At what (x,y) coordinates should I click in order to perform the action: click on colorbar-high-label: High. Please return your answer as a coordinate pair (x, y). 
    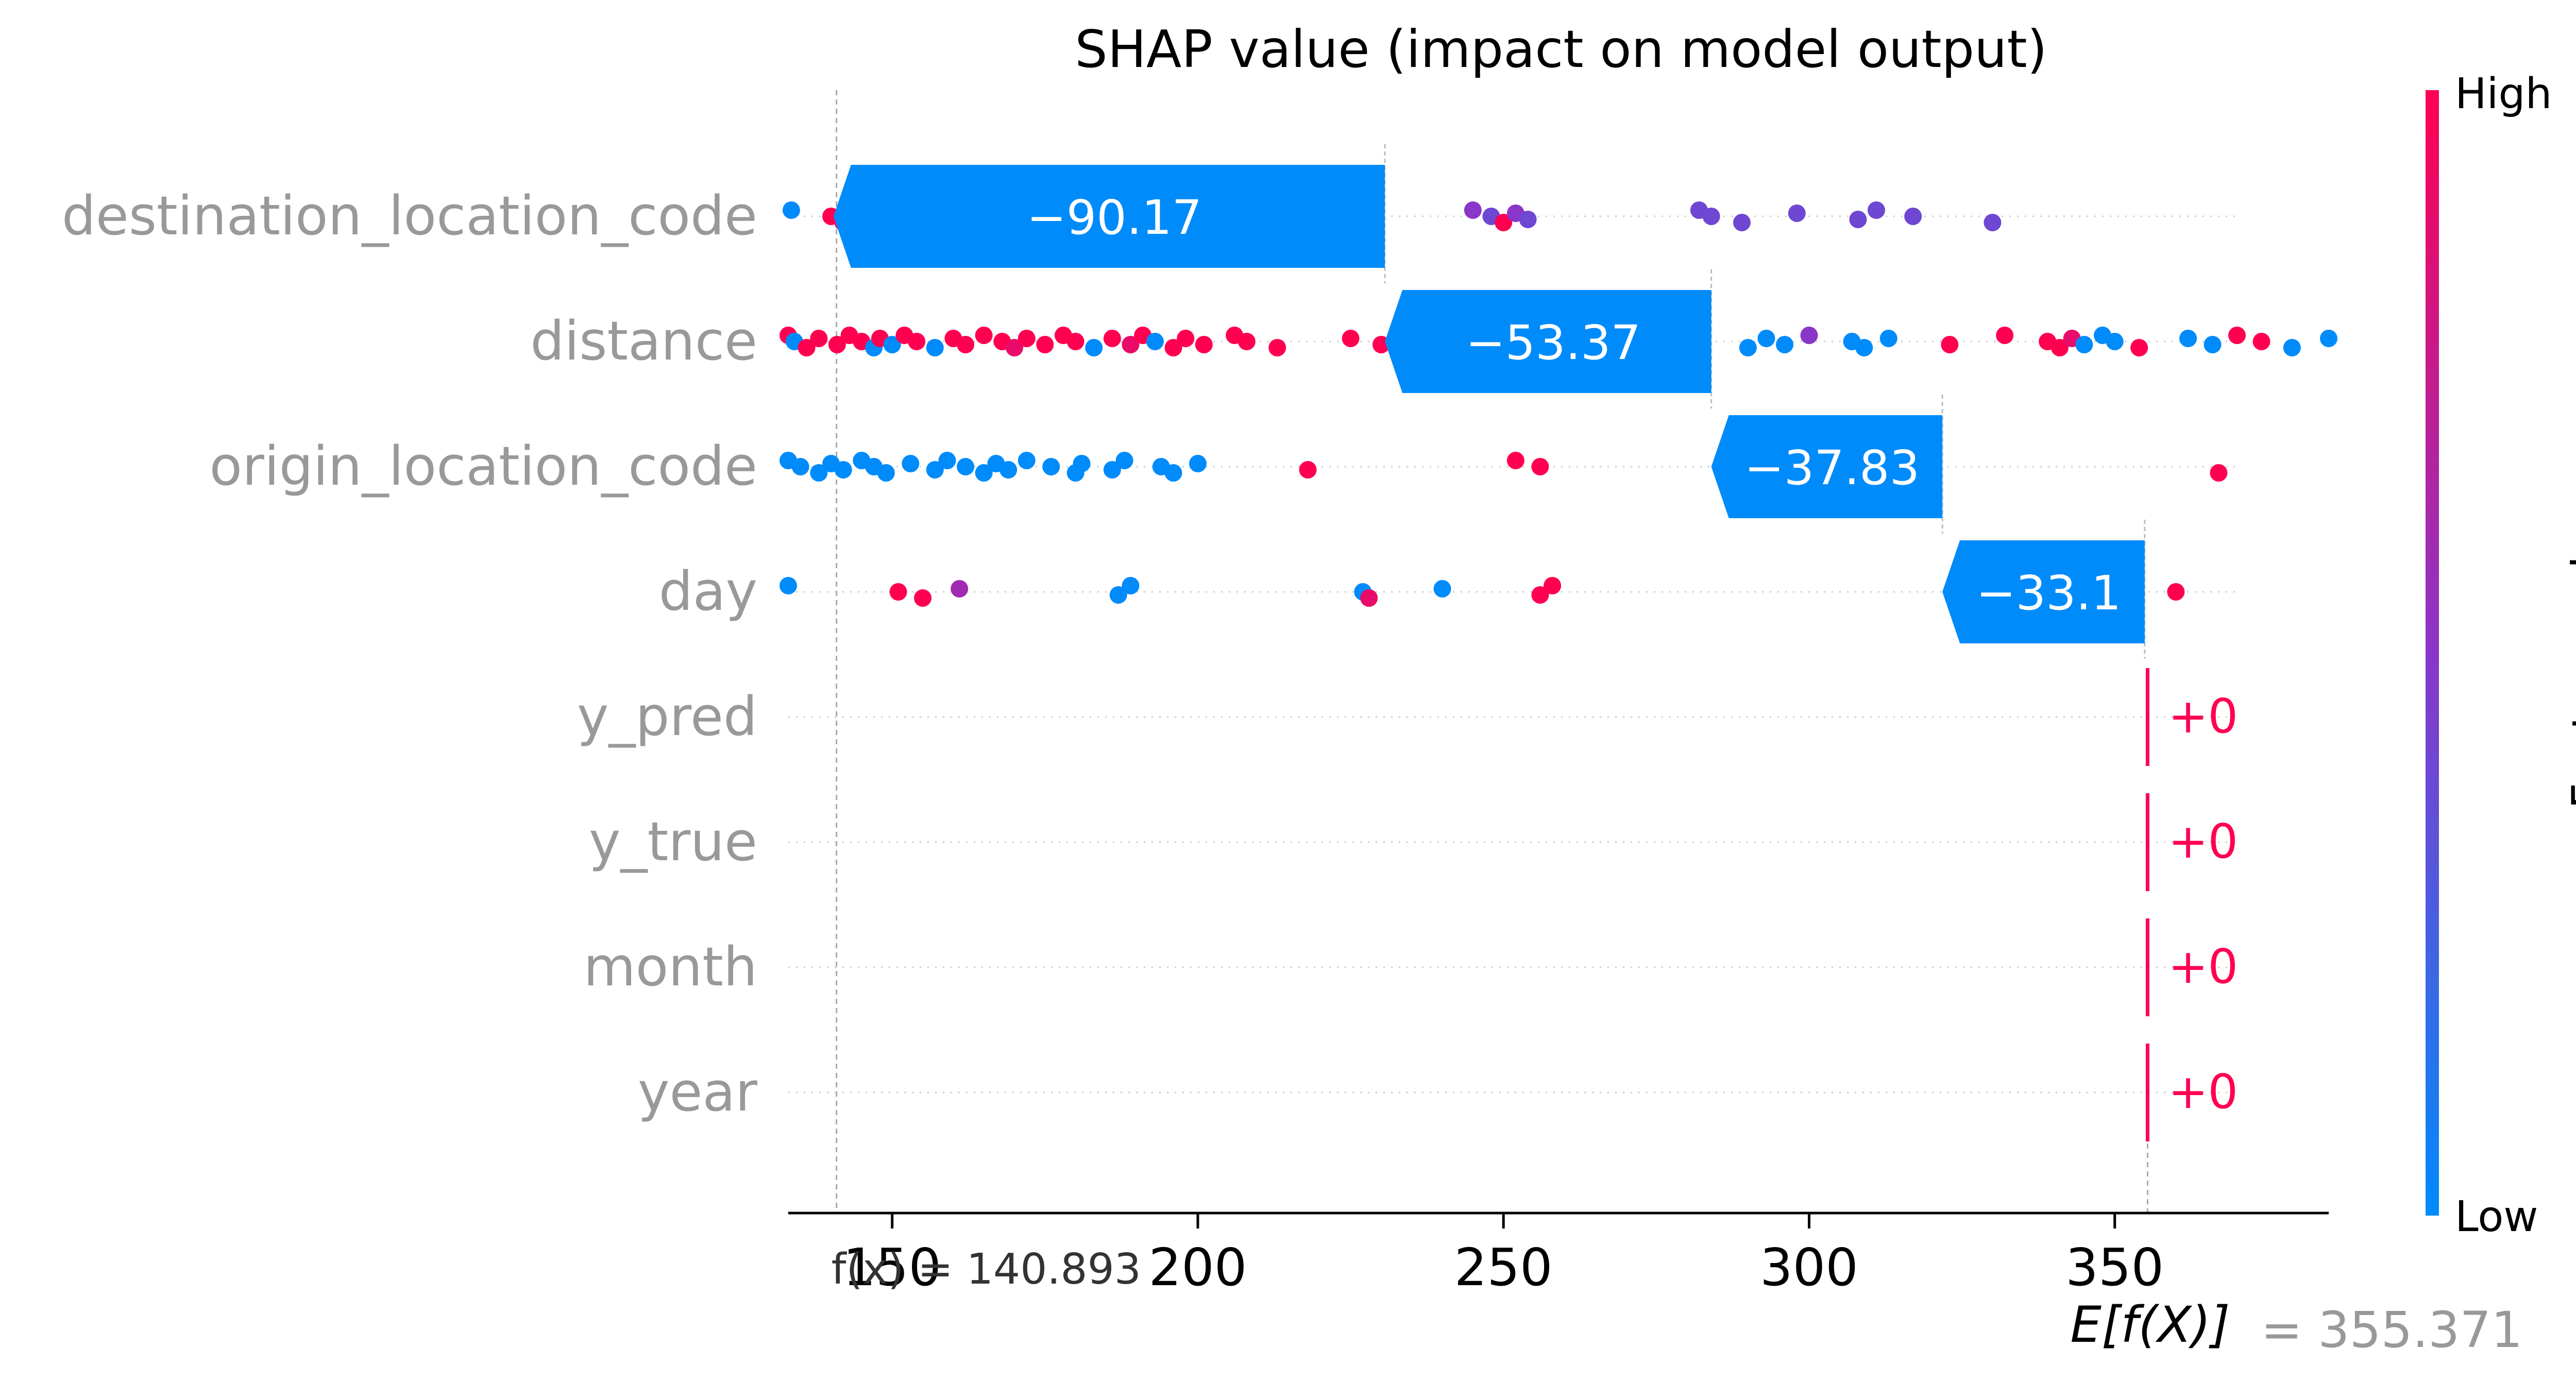
    Looking at the image, I should click on (2503, 94).